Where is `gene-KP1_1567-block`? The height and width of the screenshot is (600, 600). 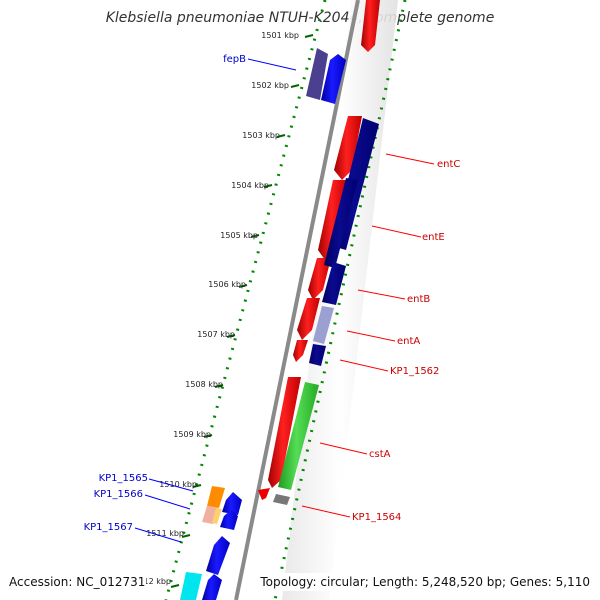 gene-KP1_1567-block is located at coordinates (191, 586).